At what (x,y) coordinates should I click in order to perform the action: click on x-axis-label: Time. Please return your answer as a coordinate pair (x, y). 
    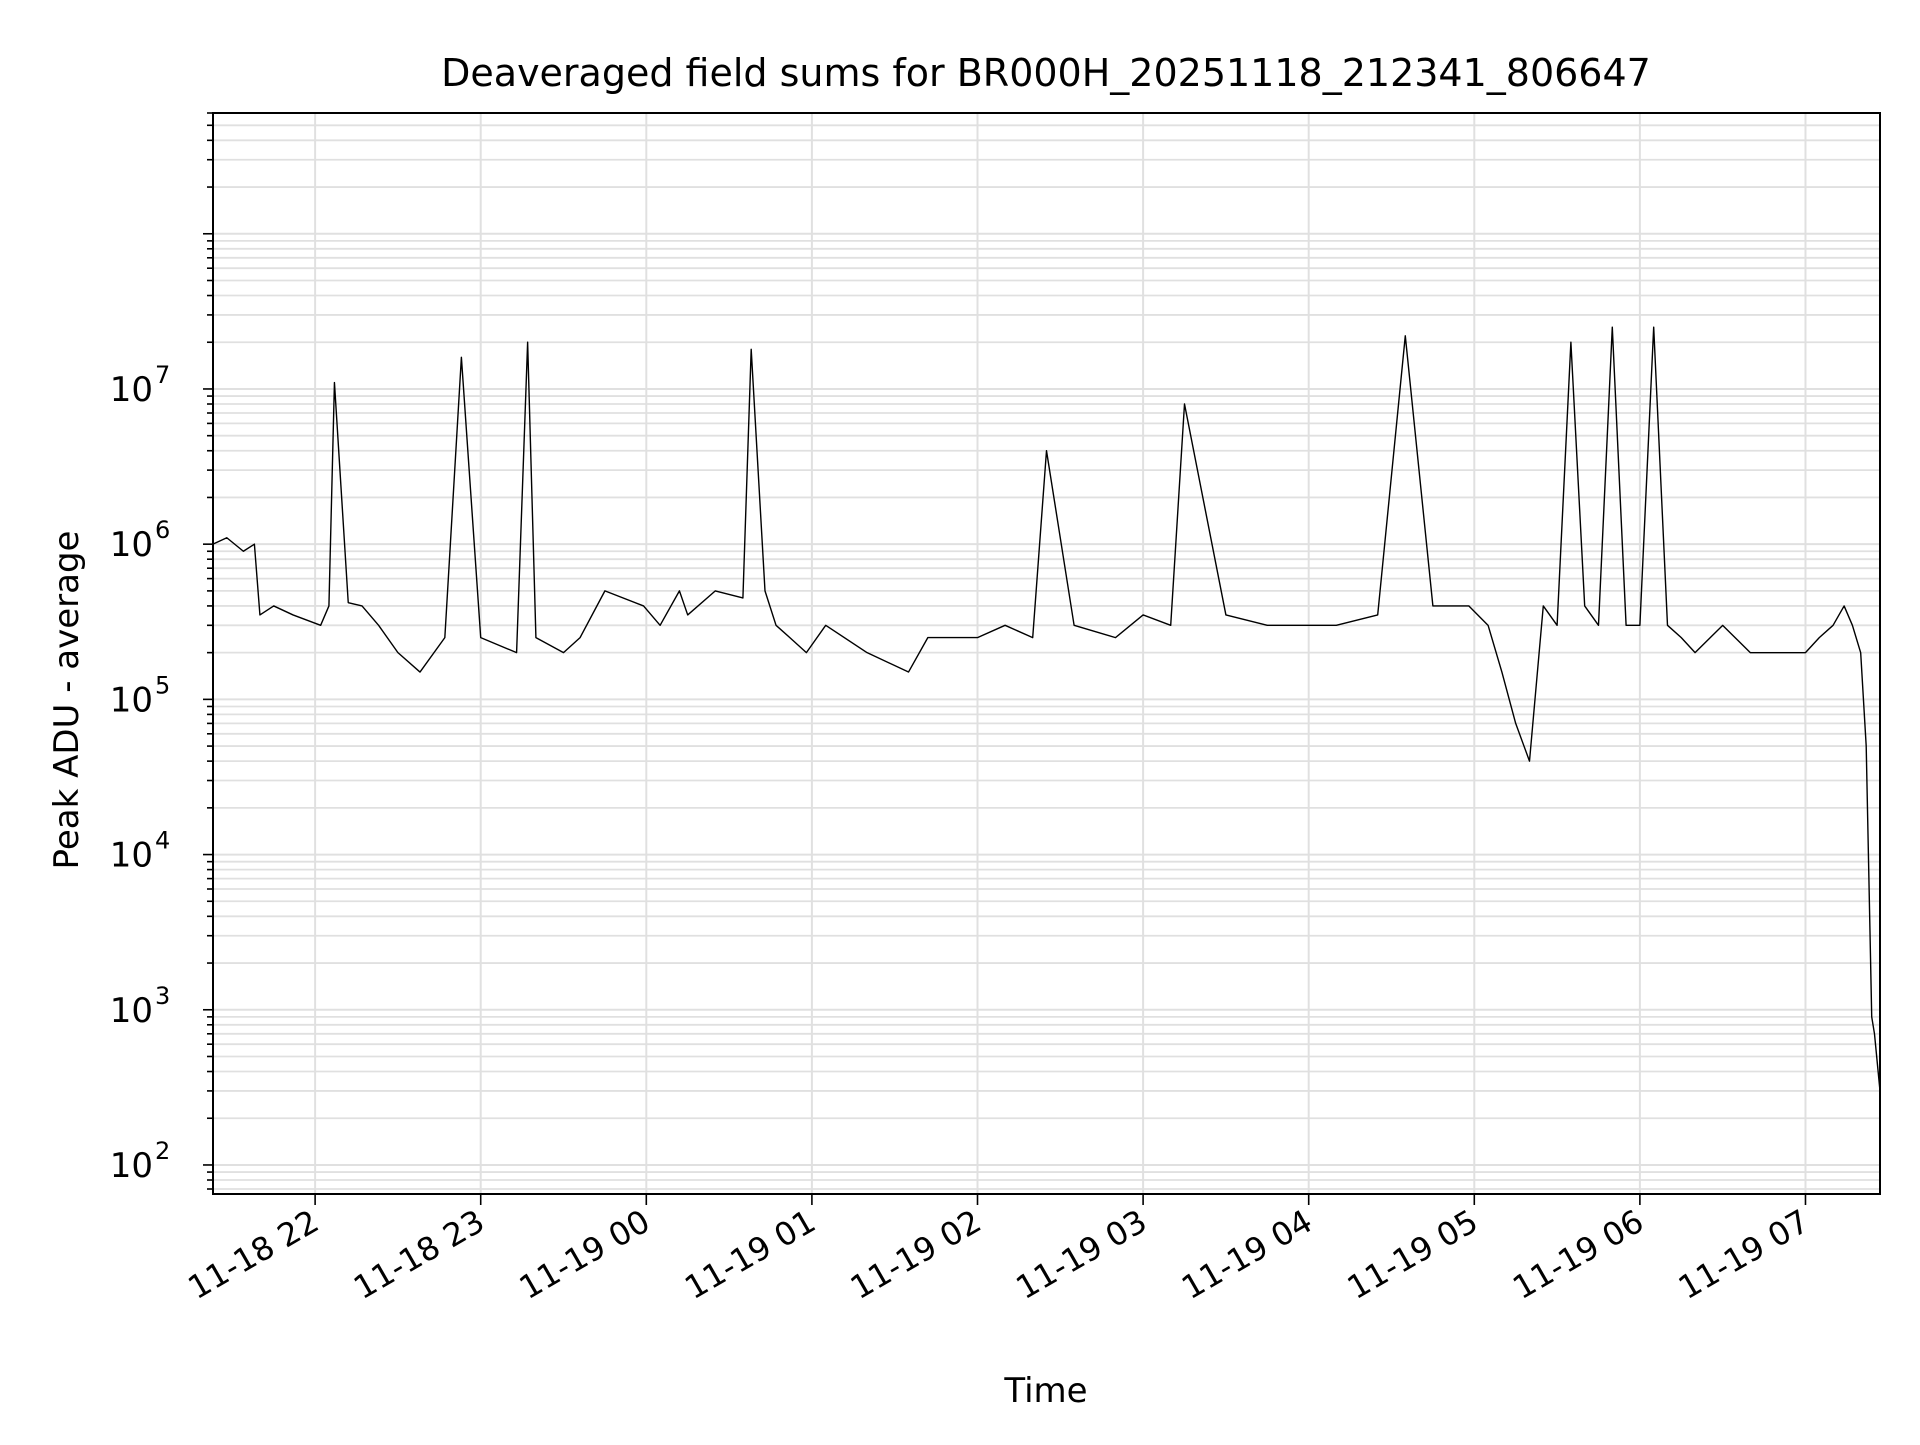
    Looking at the image, I should click on (1045, 1391).